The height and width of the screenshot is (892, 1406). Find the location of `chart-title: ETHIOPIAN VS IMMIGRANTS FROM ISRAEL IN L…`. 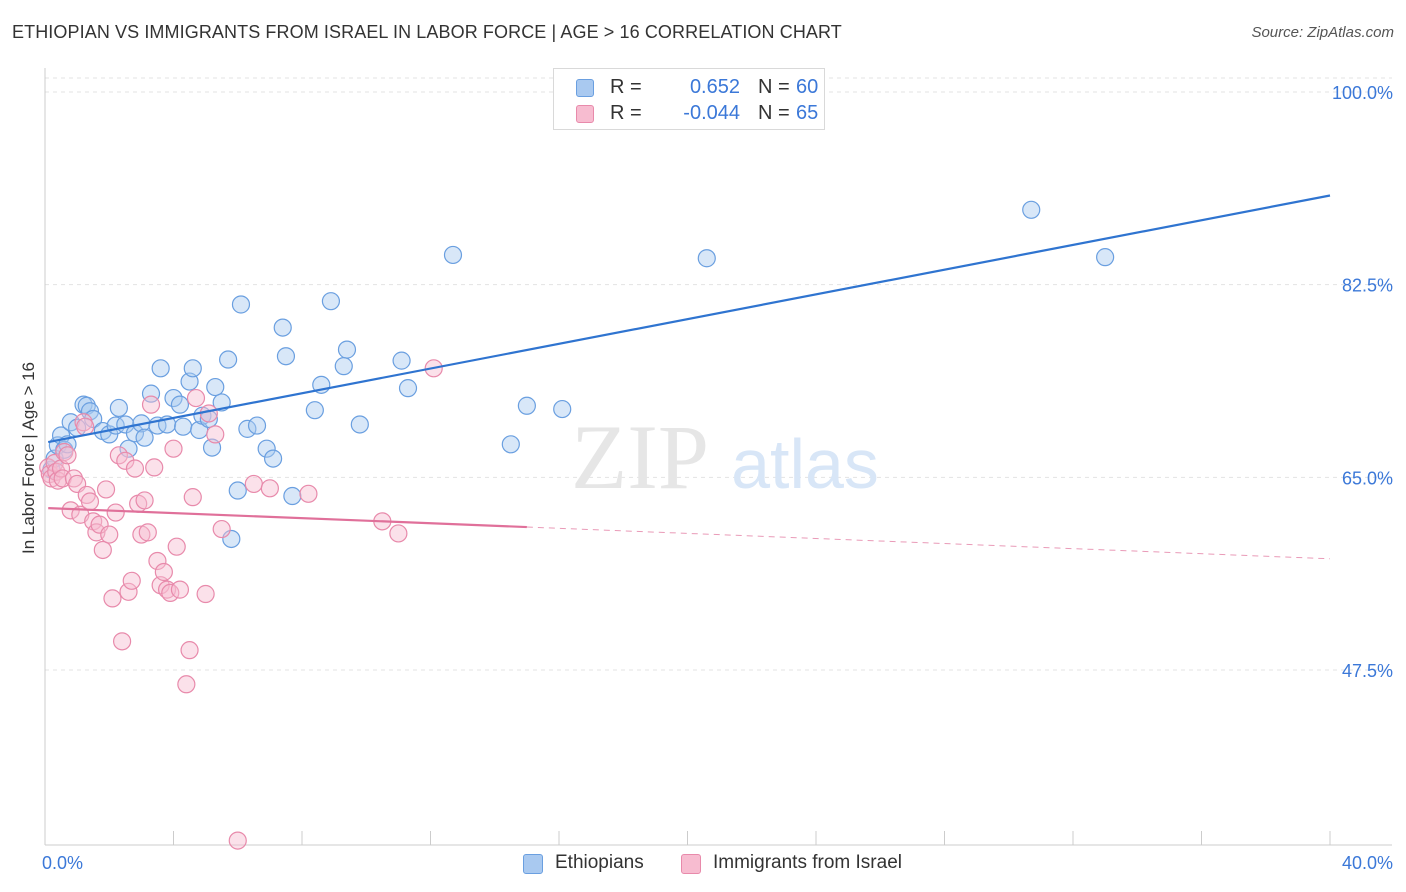

chart-title: ETHIOPIAN VS IMMIGRANTS FROM ISRAEL IN L… is located at coordinates (427, 32).